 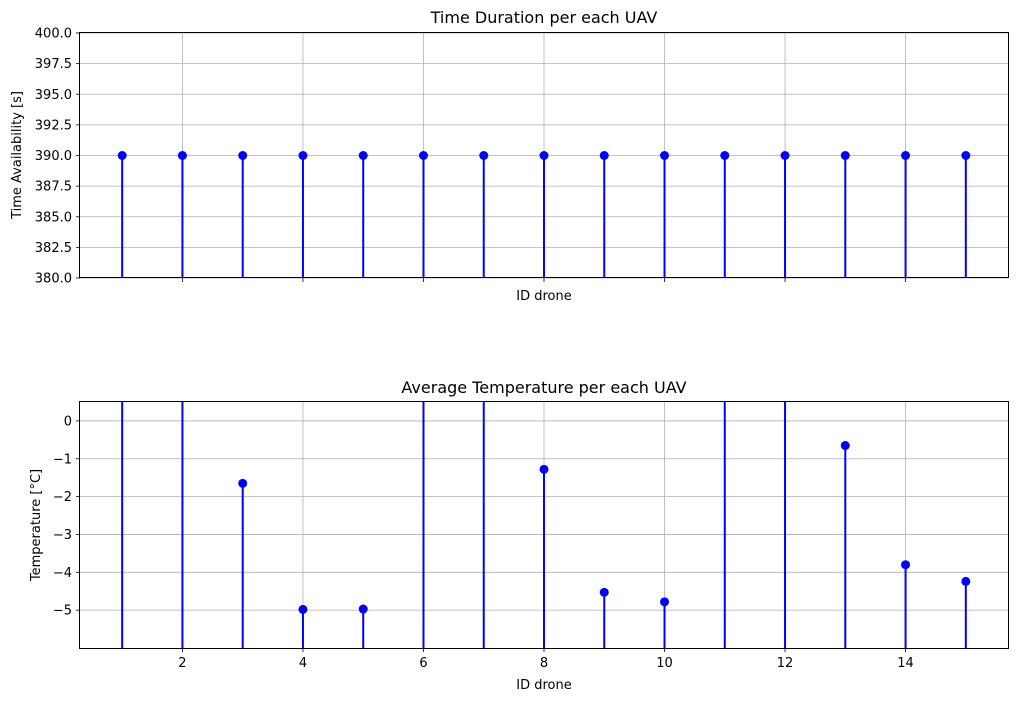 I want to click on x-tick-label: 6, so click(x=423, y=663).